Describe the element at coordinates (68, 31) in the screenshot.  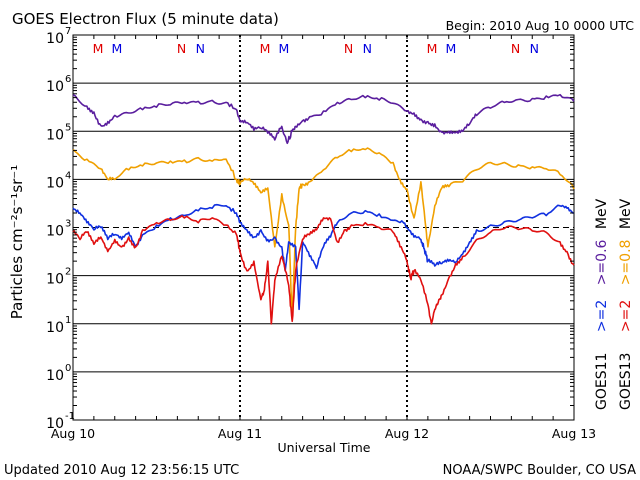
I see `y-tick-exponent: 7` at that location.